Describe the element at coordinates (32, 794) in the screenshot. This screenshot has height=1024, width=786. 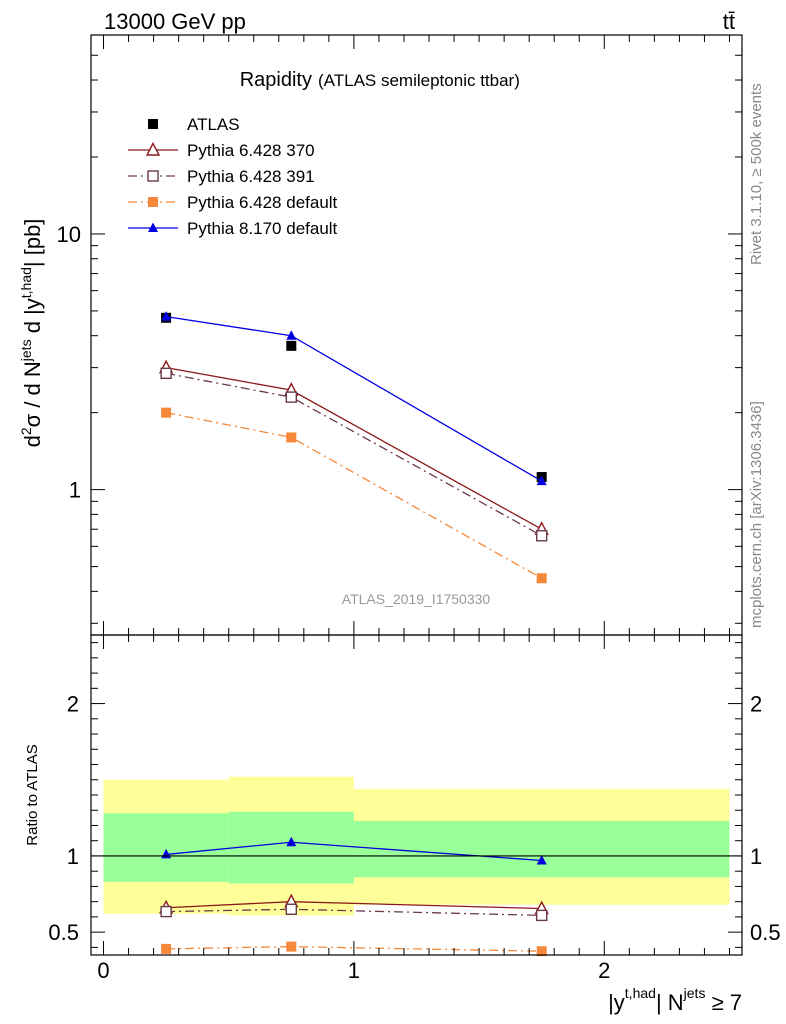
I see `ratio-y-axis-label: Ratio to ATLAS` at that location.